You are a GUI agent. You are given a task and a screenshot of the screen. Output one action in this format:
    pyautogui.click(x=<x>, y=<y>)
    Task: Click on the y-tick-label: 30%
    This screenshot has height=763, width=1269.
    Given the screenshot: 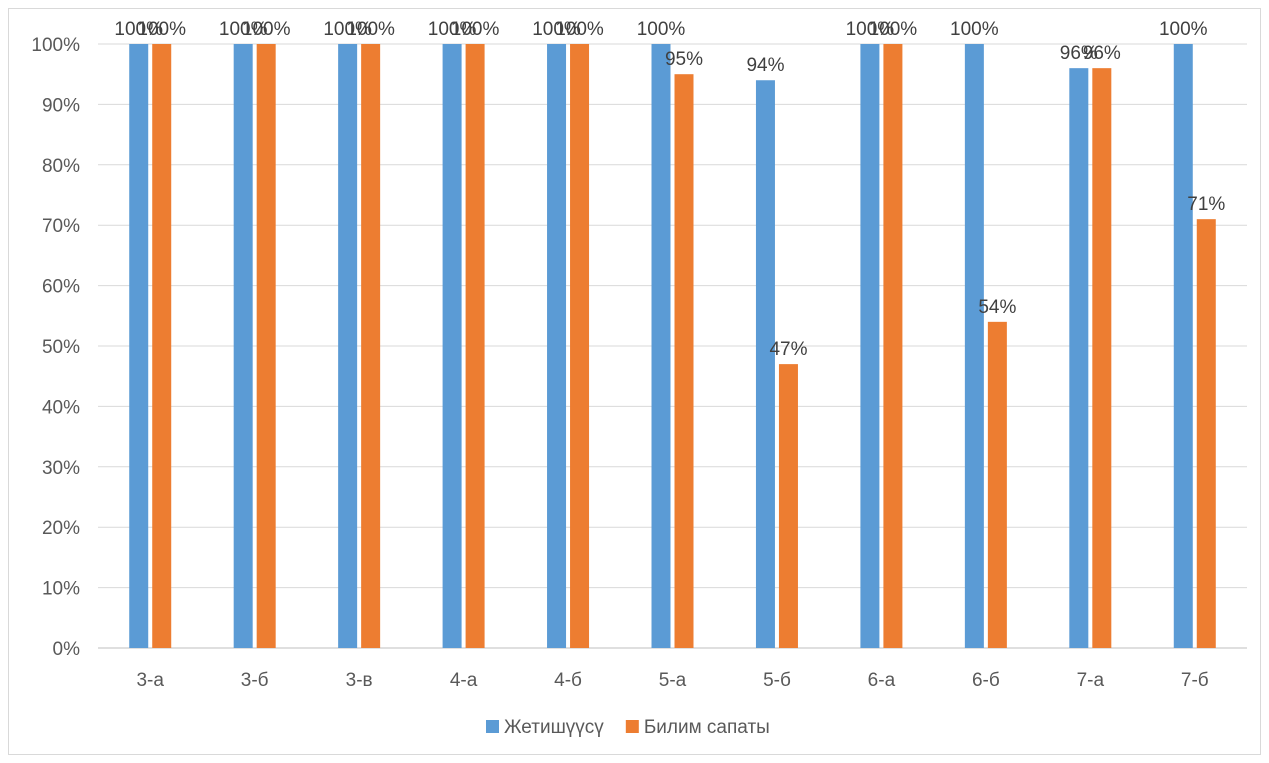 What is the action you would take?
    pyautogui.click(x=61, y=468)
    